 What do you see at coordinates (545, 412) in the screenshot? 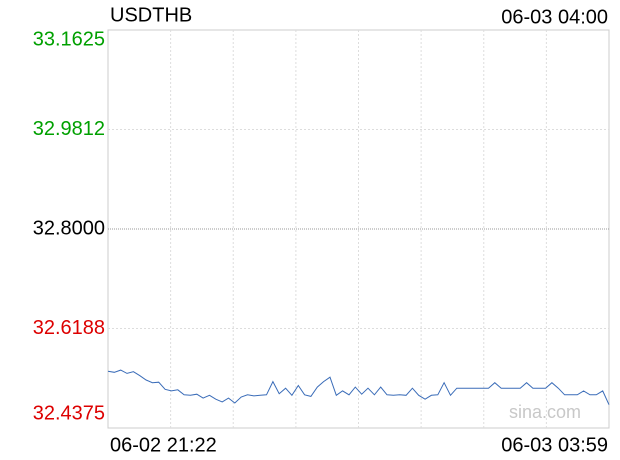
I see `watermark: sina.com` at bounding box center [545, 412].